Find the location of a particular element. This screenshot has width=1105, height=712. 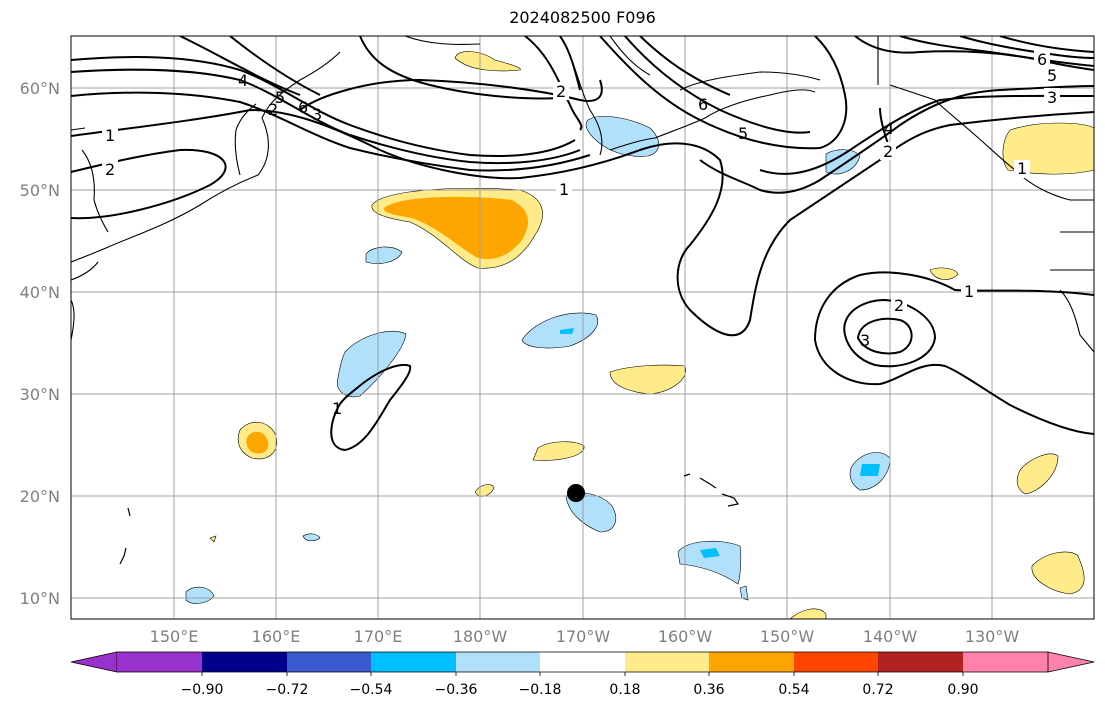

islands is located at coordinates (429, 519).